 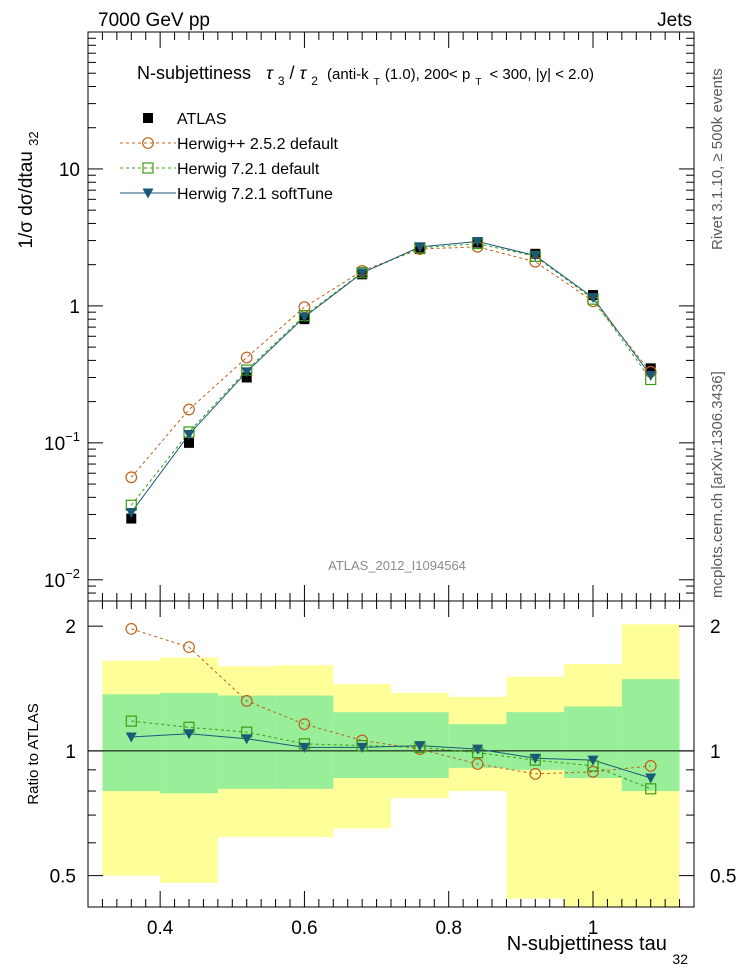 What do you see at coordinates (397, 565) in the screenshot?
I see `analysis-watermark: ATLAS_2012_I1094564` at bounding box center [397, 565].